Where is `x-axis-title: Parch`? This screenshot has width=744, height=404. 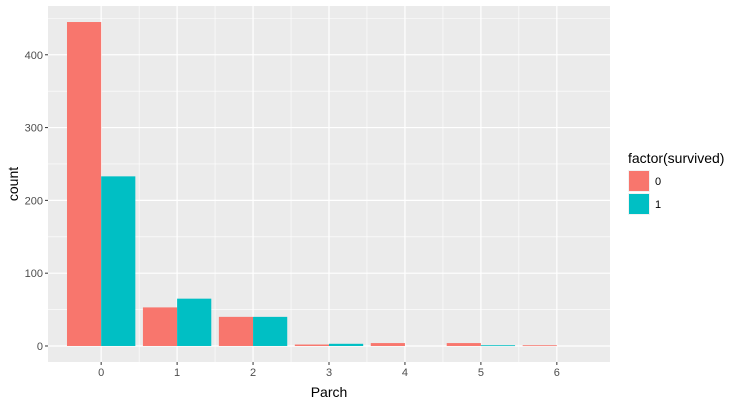
x-axis-title: Parch is located at coordinates (329, 392).